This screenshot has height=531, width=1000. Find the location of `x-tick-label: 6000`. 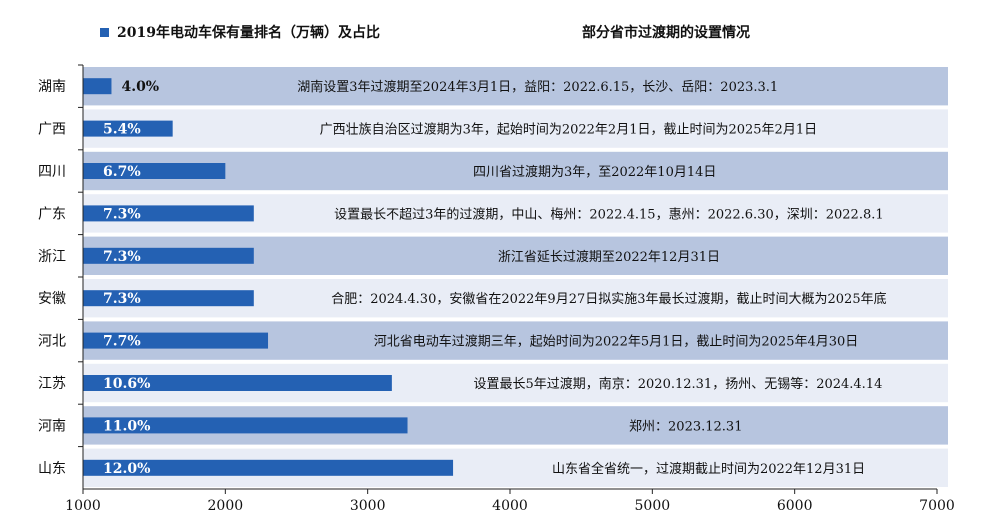

x-tick-label: 6000 is located at coordinates (795, 506).